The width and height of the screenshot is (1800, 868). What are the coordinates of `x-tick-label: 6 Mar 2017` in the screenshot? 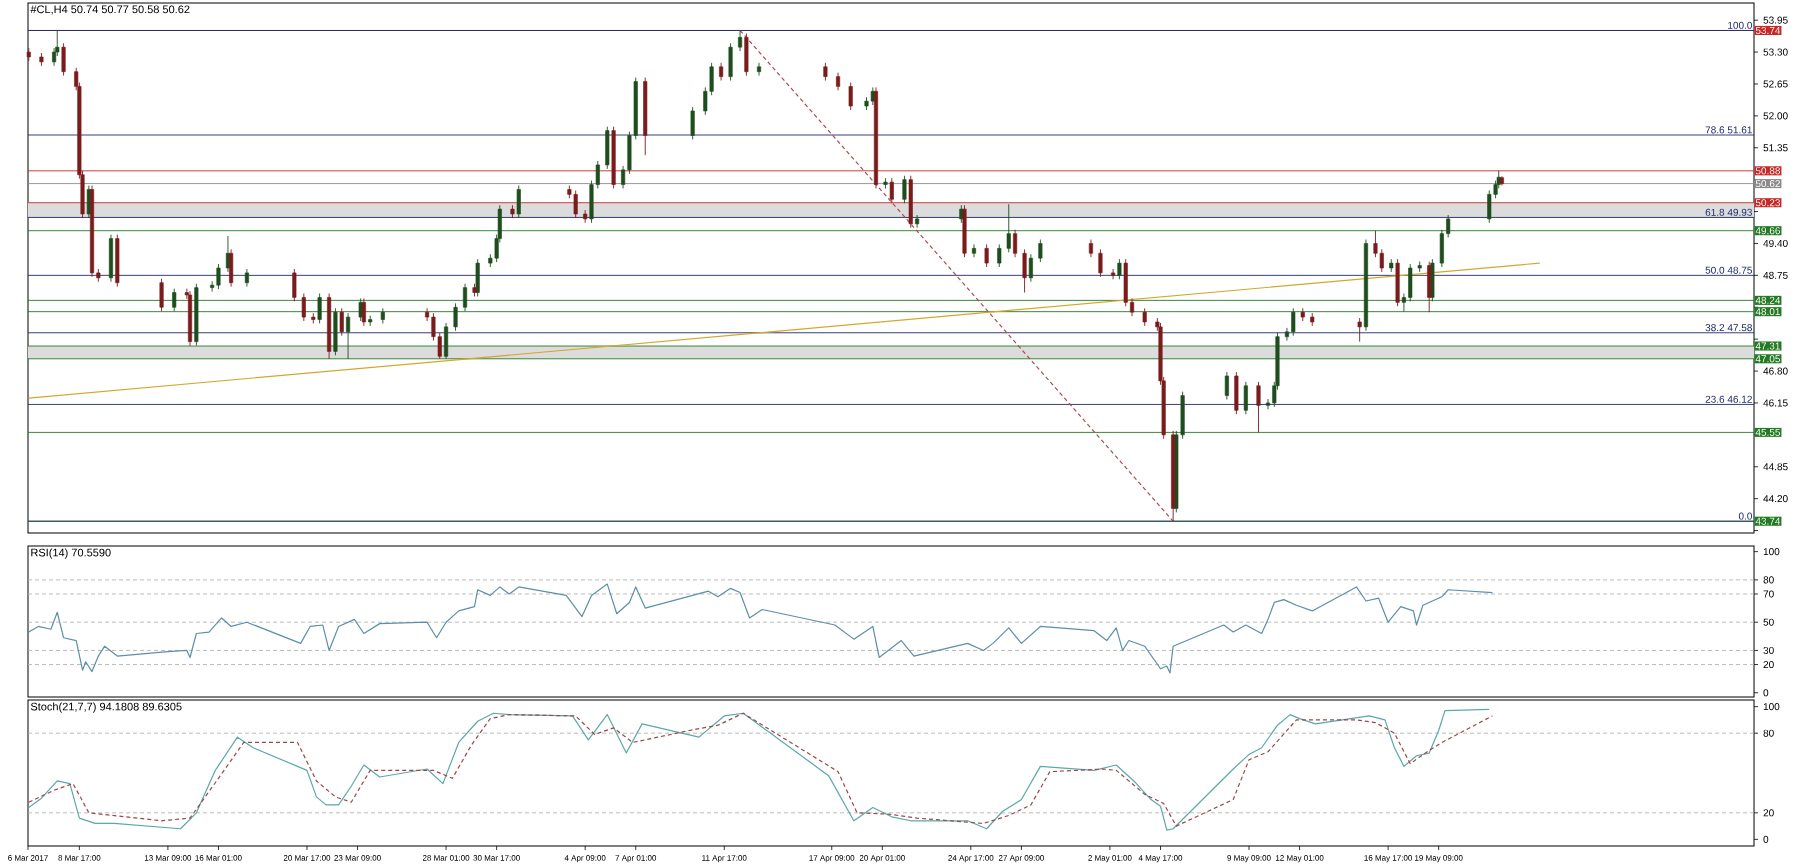 It's located at (28, 858).